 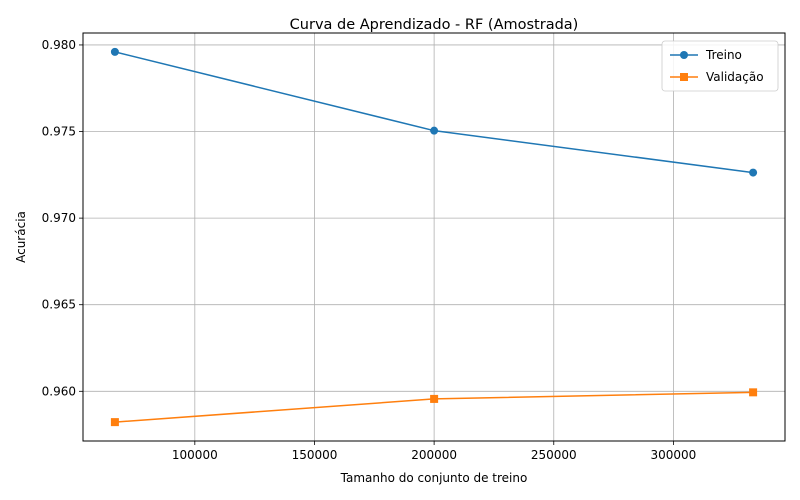 I want to click on y-tick-label: 0.970, so click(x=59, y=218).